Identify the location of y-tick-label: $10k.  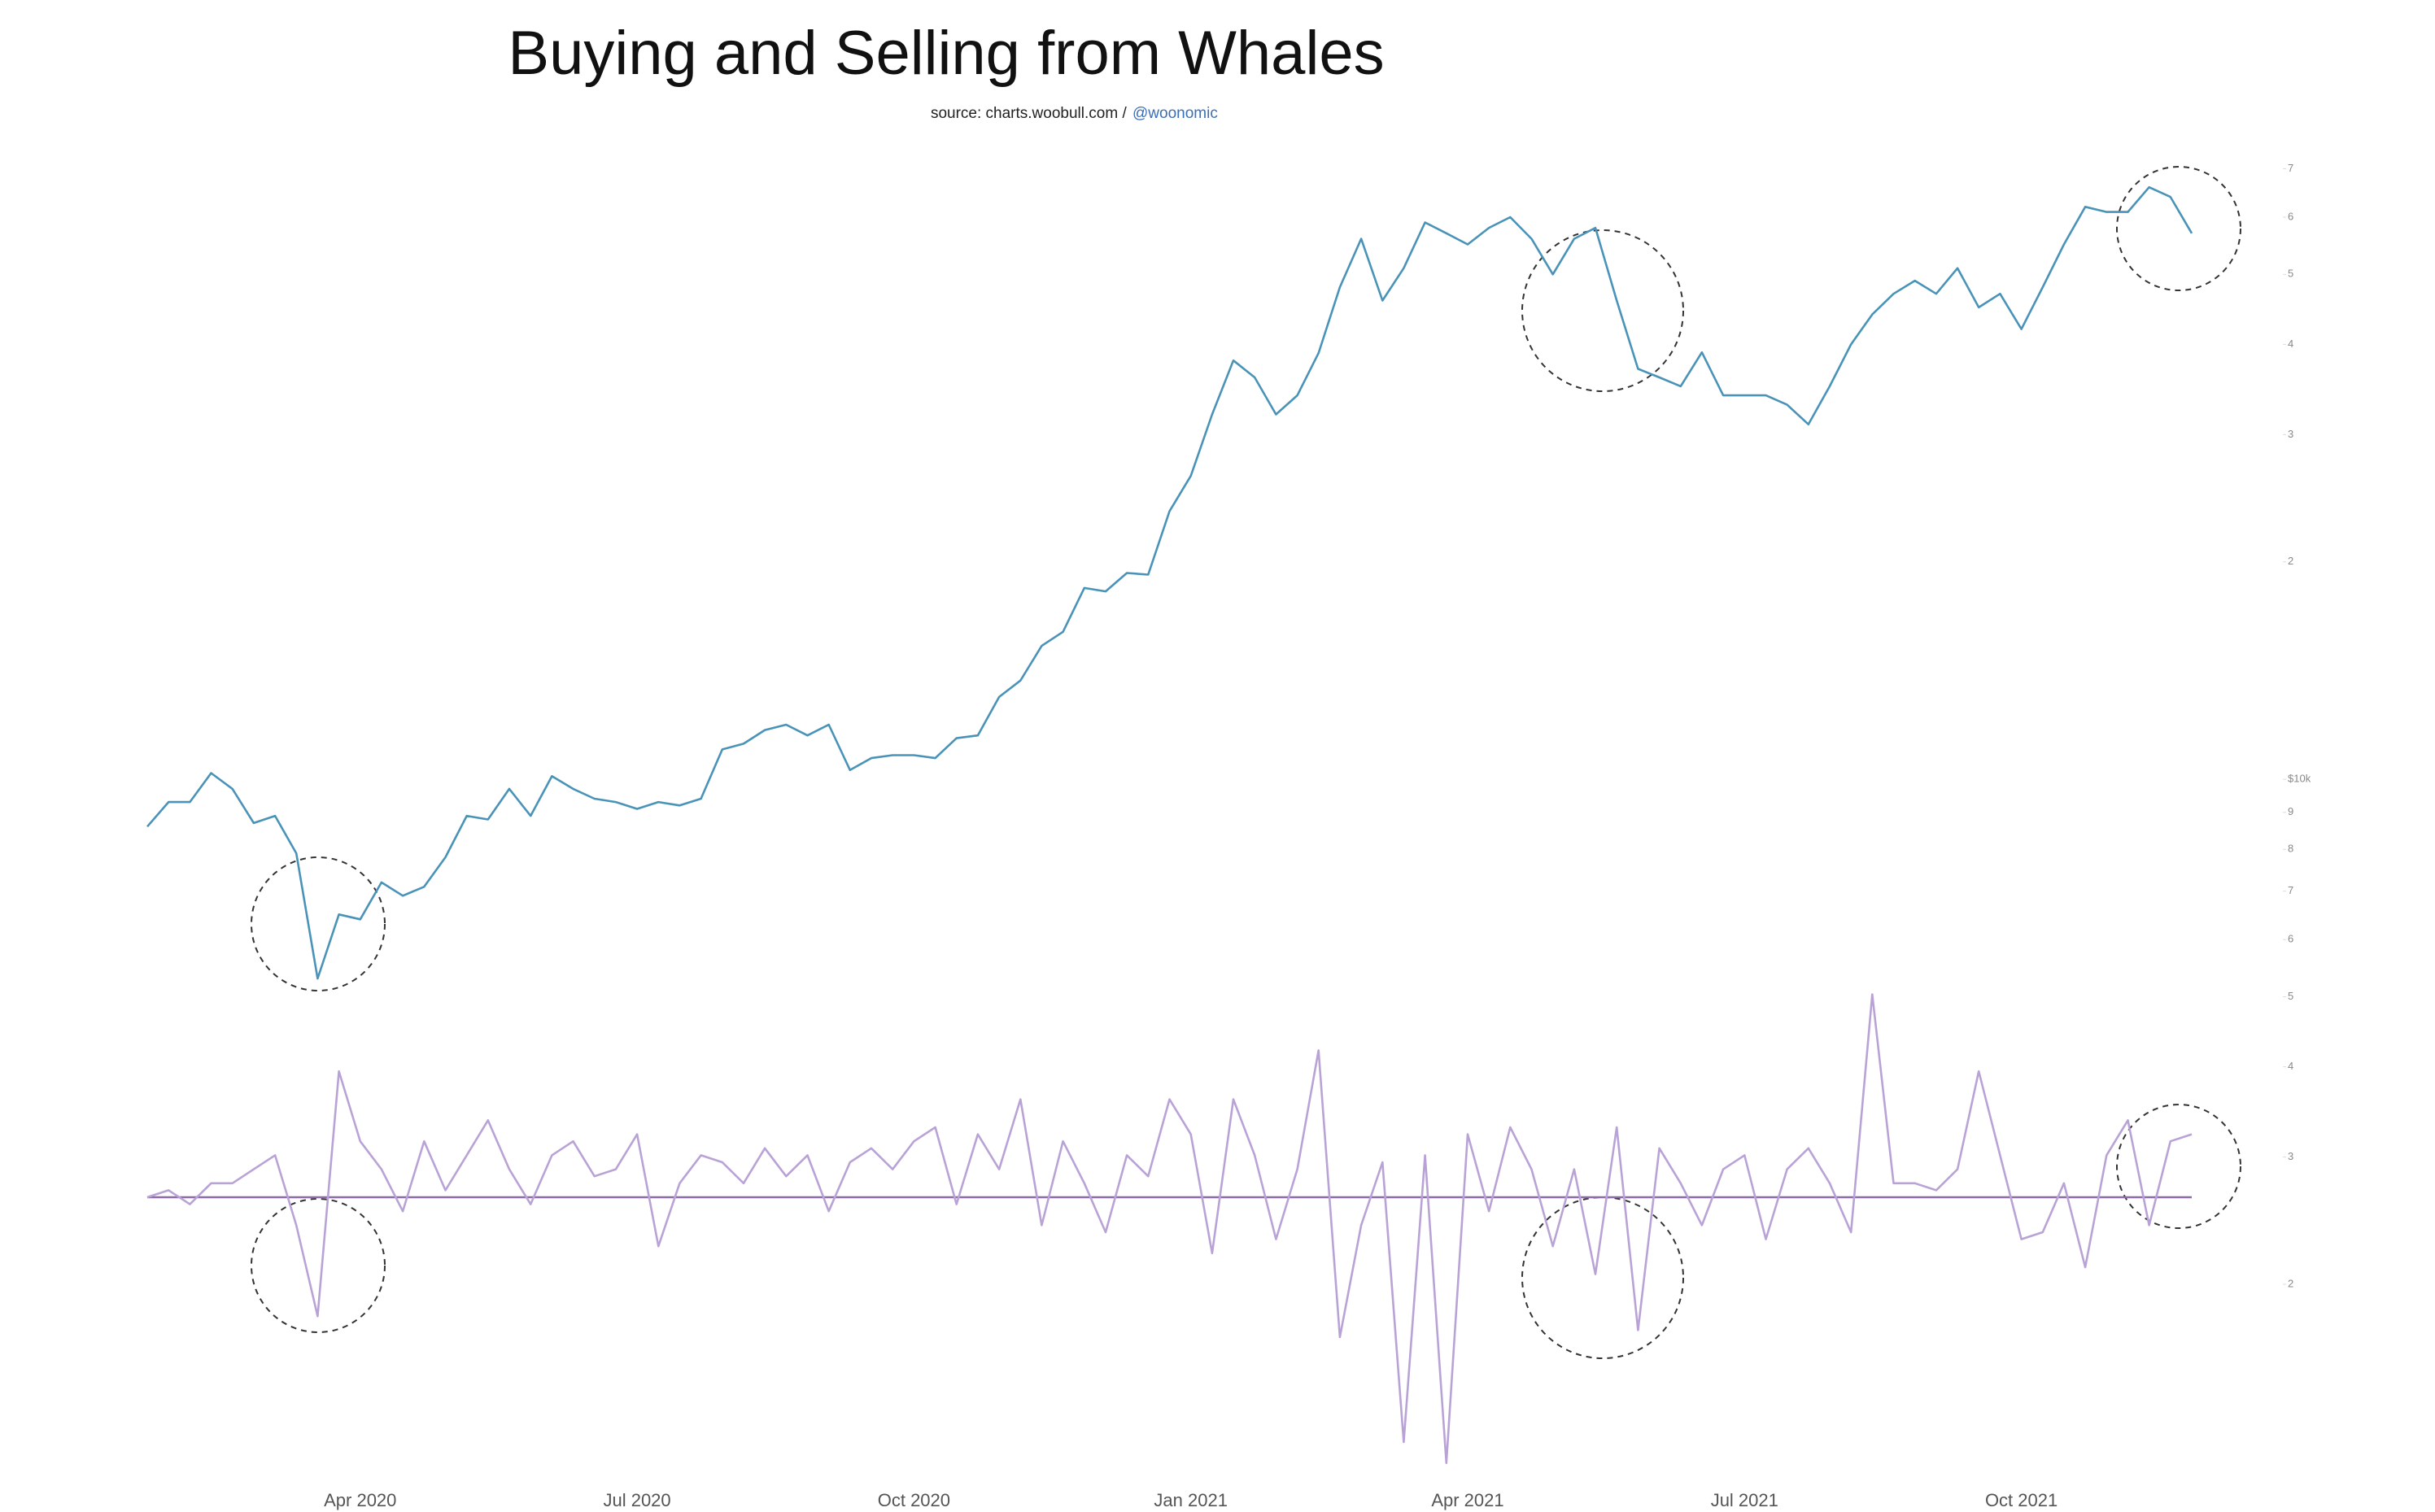
(2299, 779).